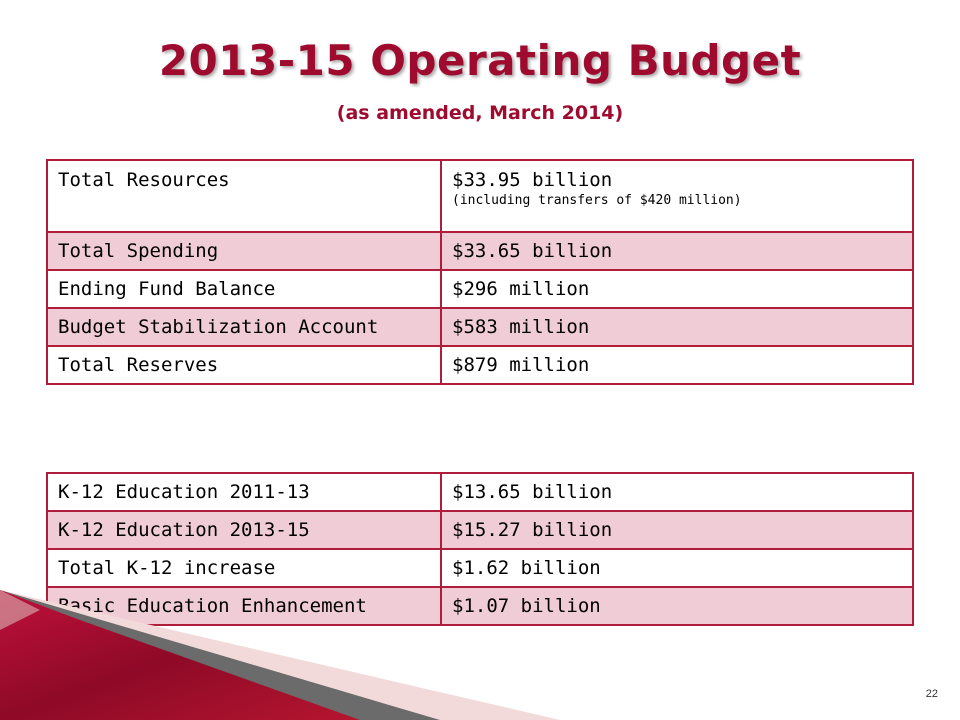  I want to click on row-label: Total Spending, so click(244, 251).